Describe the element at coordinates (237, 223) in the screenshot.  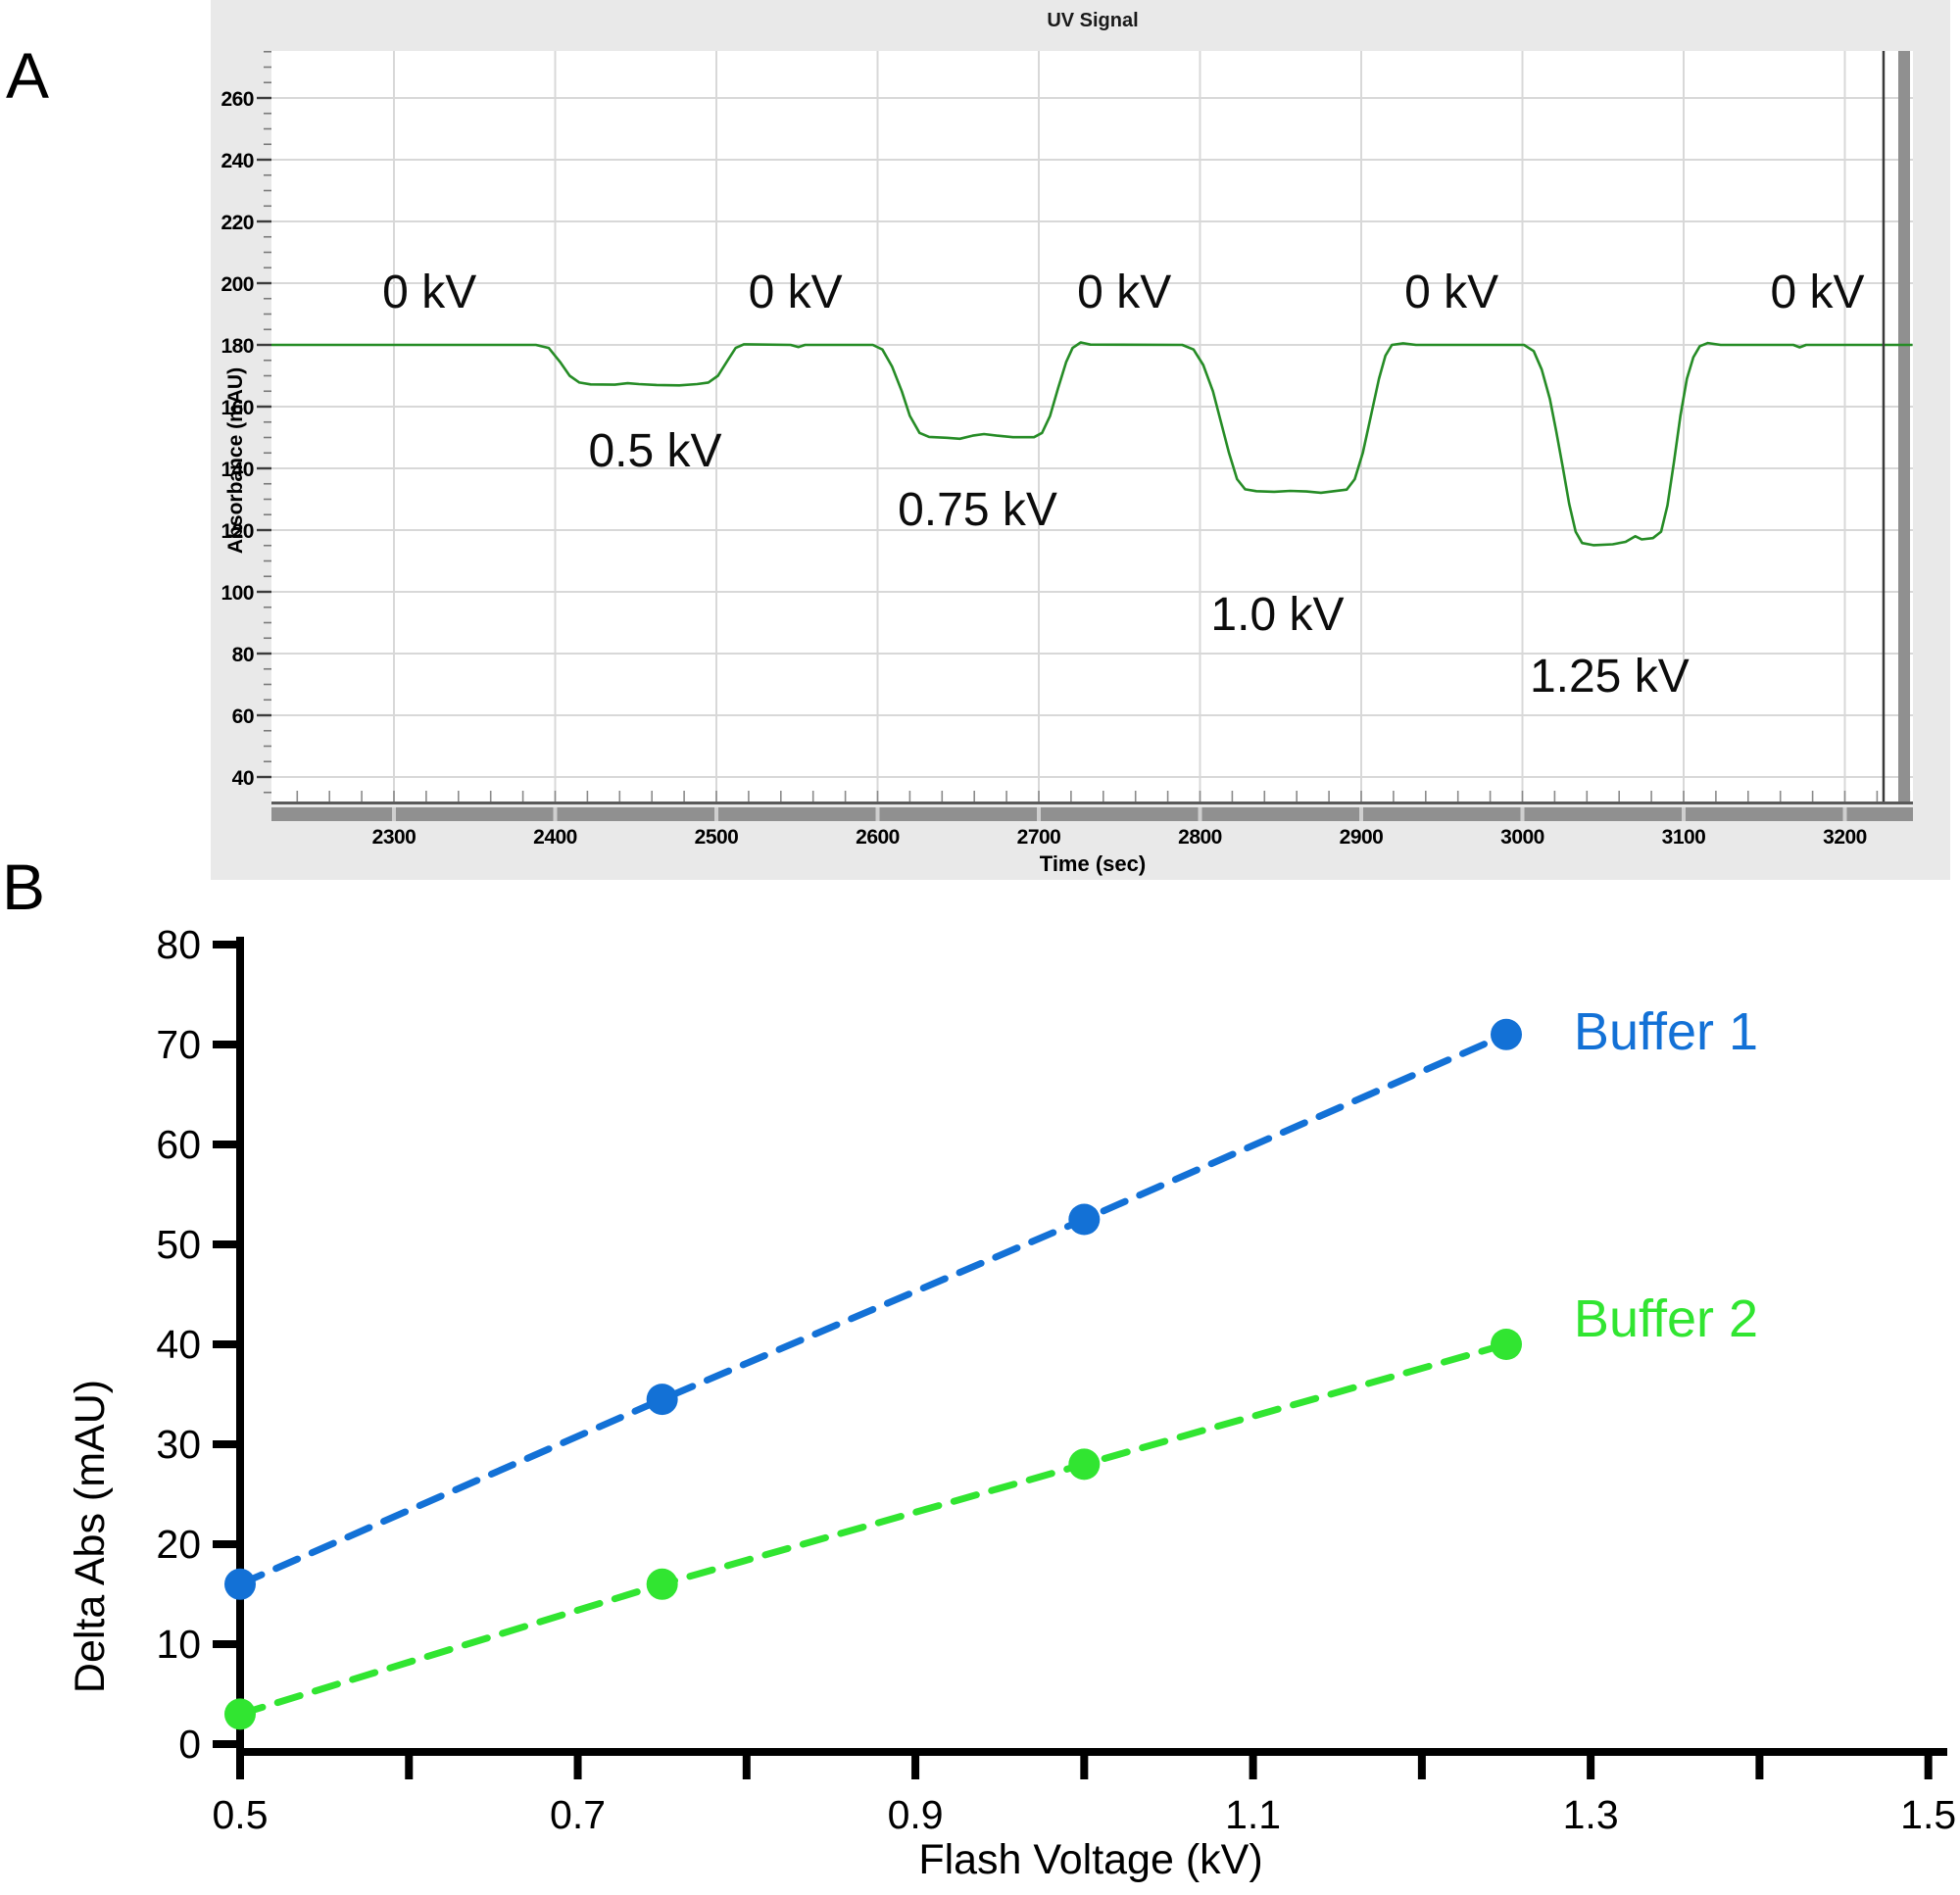
I see `y-tick-label: 220` at that location.